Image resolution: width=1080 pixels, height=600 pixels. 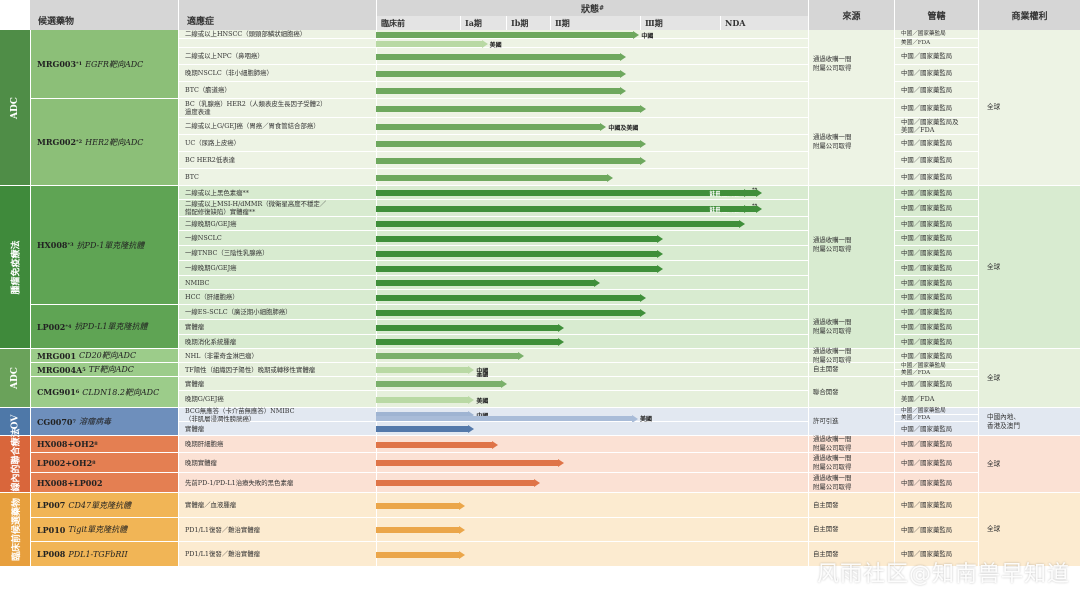 What do you see at coordinates (277, 415) in the screenshot?
I see `indication-row: BCG無應答（卡介苗無應答）NMIBC （非肌層浸潤性膀胱癌）` at bounding box center [277, 415].